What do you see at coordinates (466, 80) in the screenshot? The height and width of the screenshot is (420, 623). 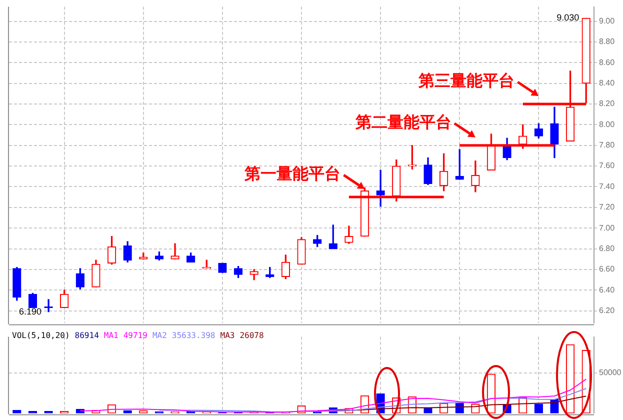 I see `annotation: 第三量能平台` at bounding box center [466, 80].